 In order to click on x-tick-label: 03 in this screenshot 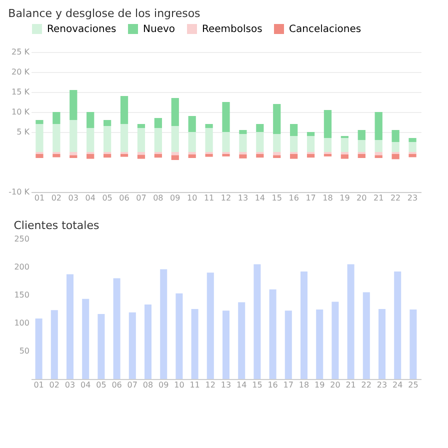, I will do `click(73, 198)`.